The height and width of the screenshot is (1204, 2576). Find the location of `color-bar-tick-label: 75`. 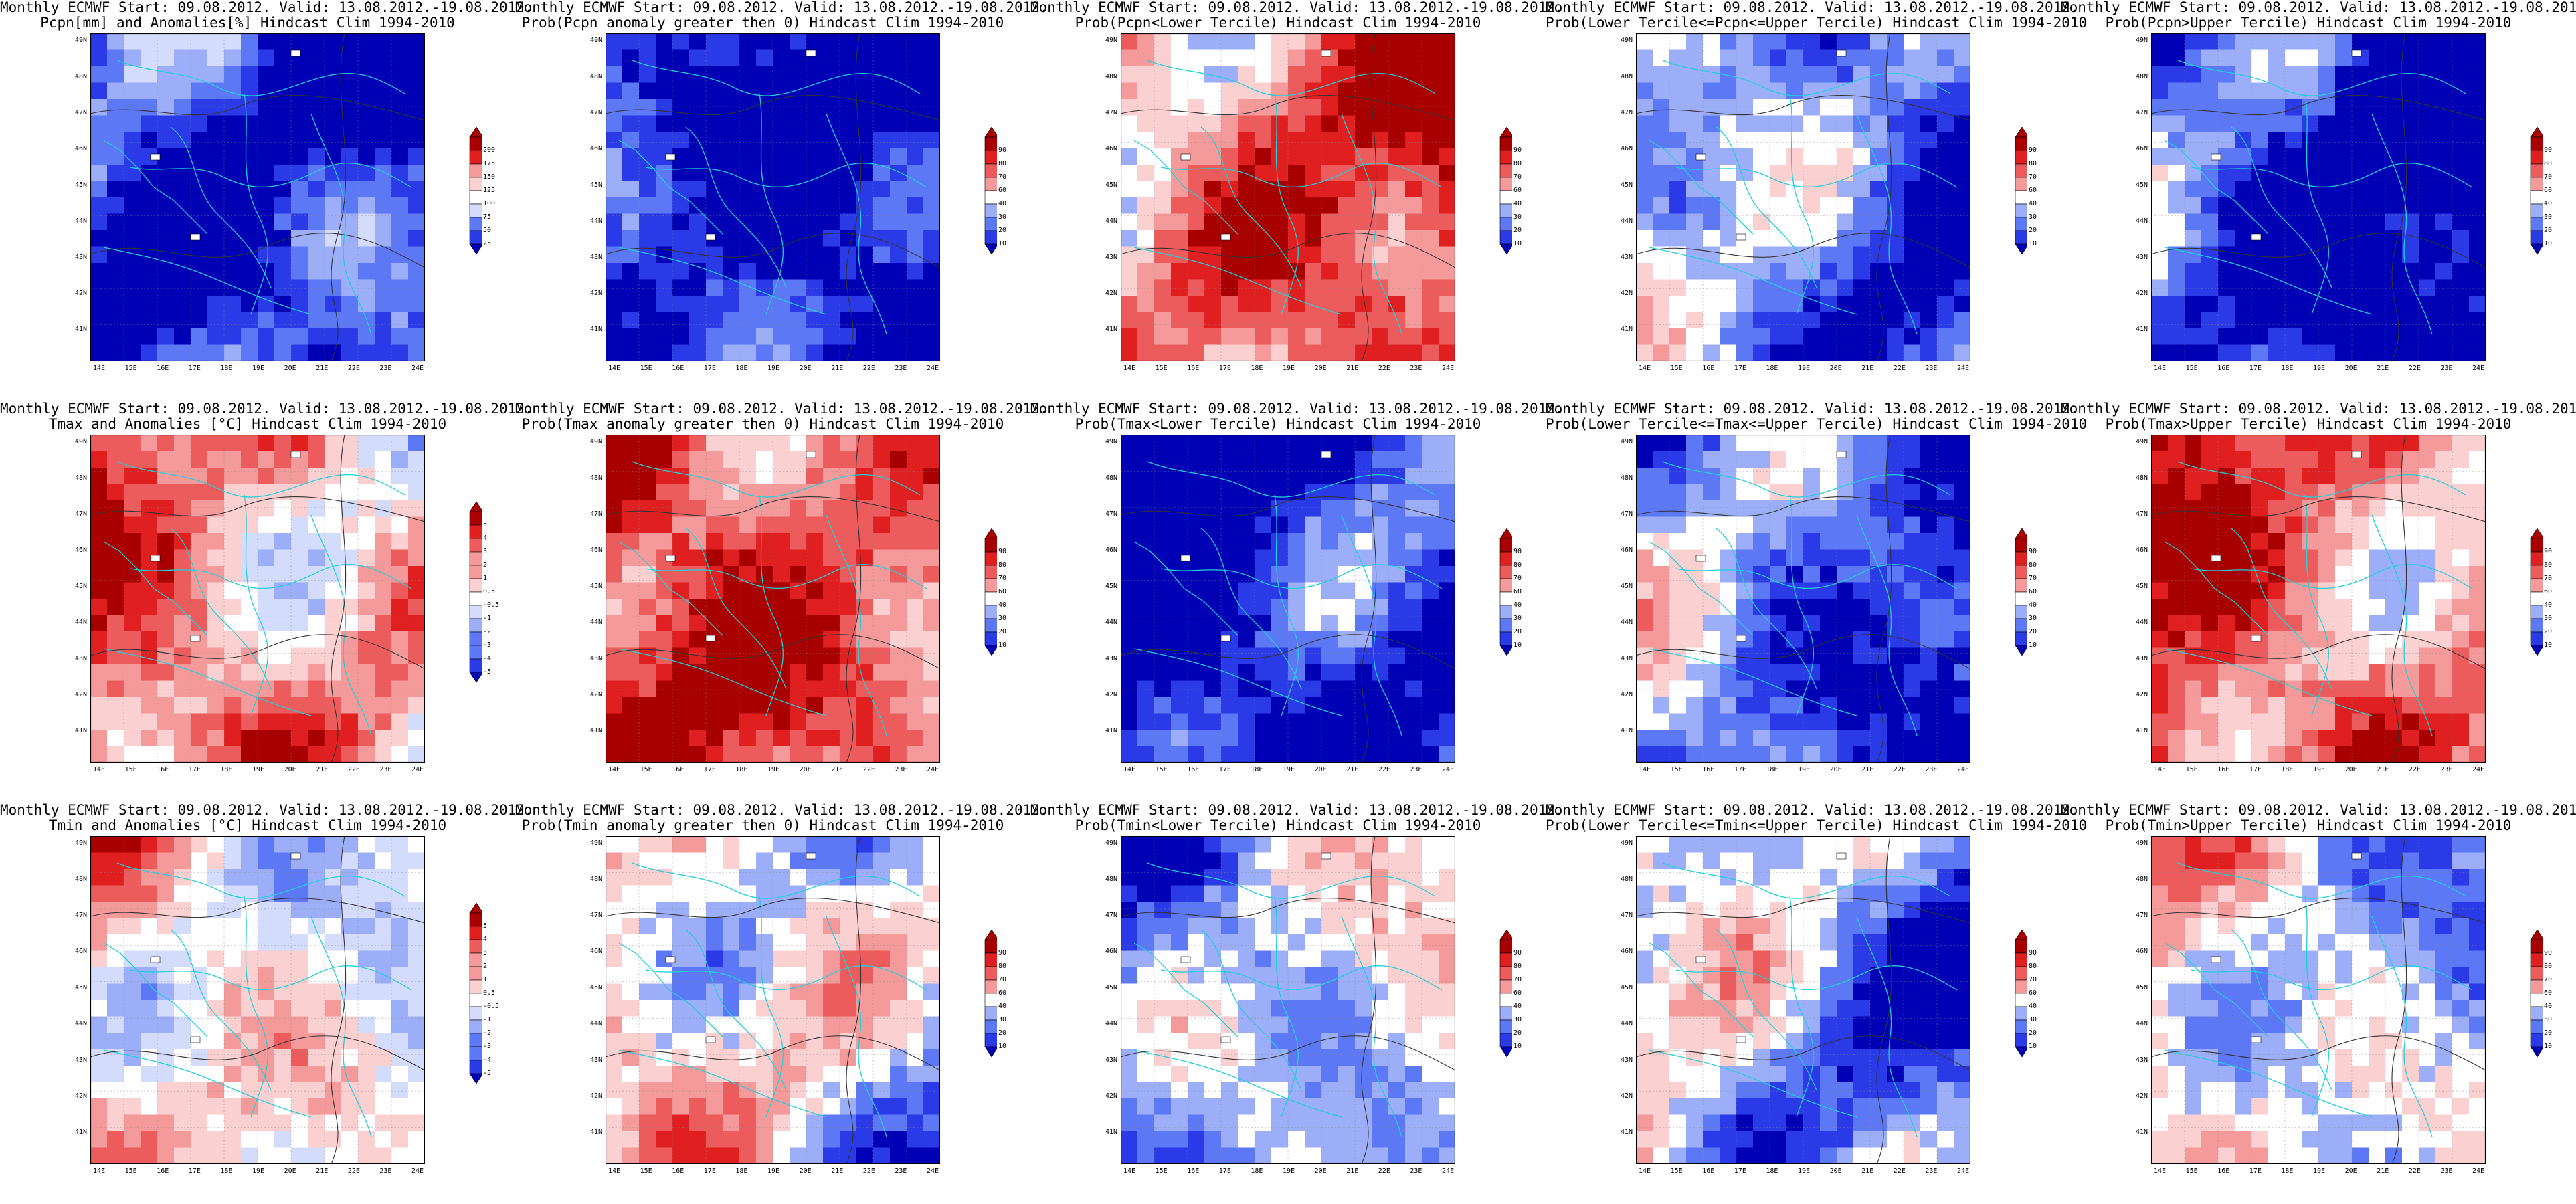

color-bar-tick-label: 75 is located at coordinates (487, 217).